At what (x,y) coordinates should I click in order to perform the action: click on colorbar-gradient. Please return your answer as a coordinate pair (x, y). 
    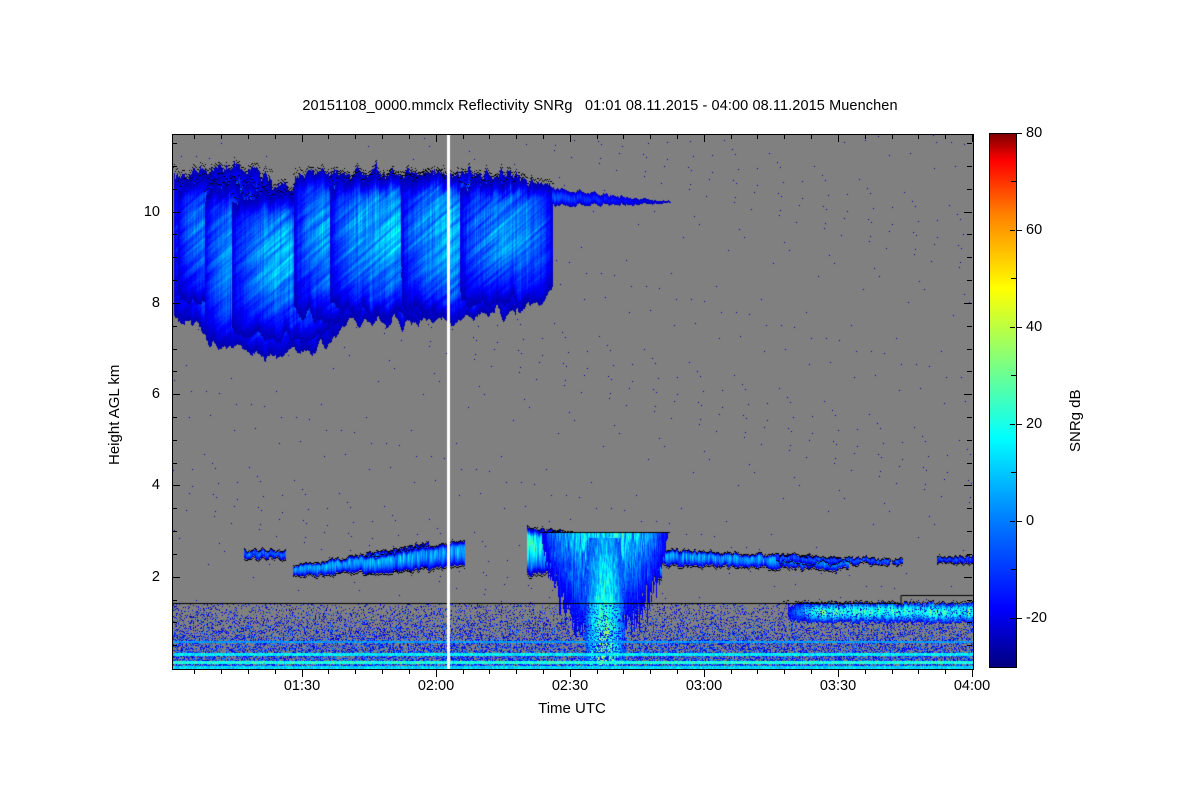
    Looking at the image, I should click on (1003, 400).